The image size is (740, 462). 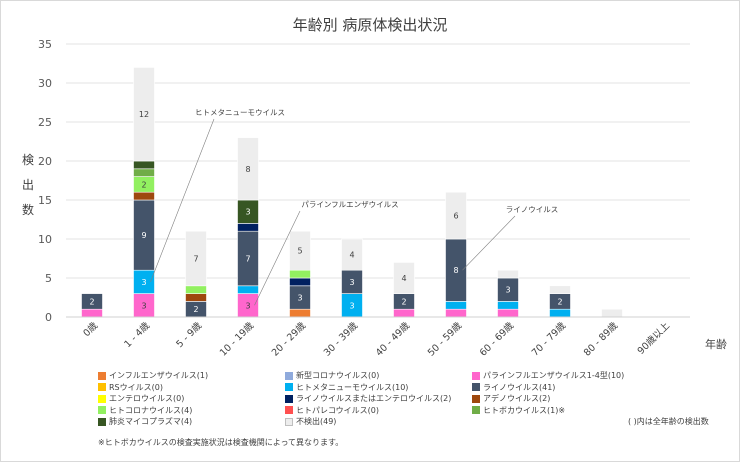 I want to click on legend-item: RSウイルス(0), so click(x=130, y=388).